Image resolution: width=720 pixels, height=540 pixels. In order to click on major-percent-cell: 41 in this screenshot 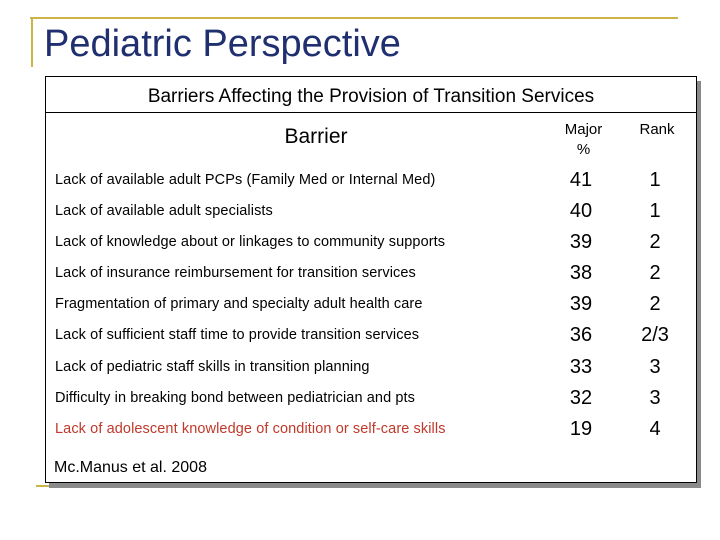, I will do `click(581, 180)`.